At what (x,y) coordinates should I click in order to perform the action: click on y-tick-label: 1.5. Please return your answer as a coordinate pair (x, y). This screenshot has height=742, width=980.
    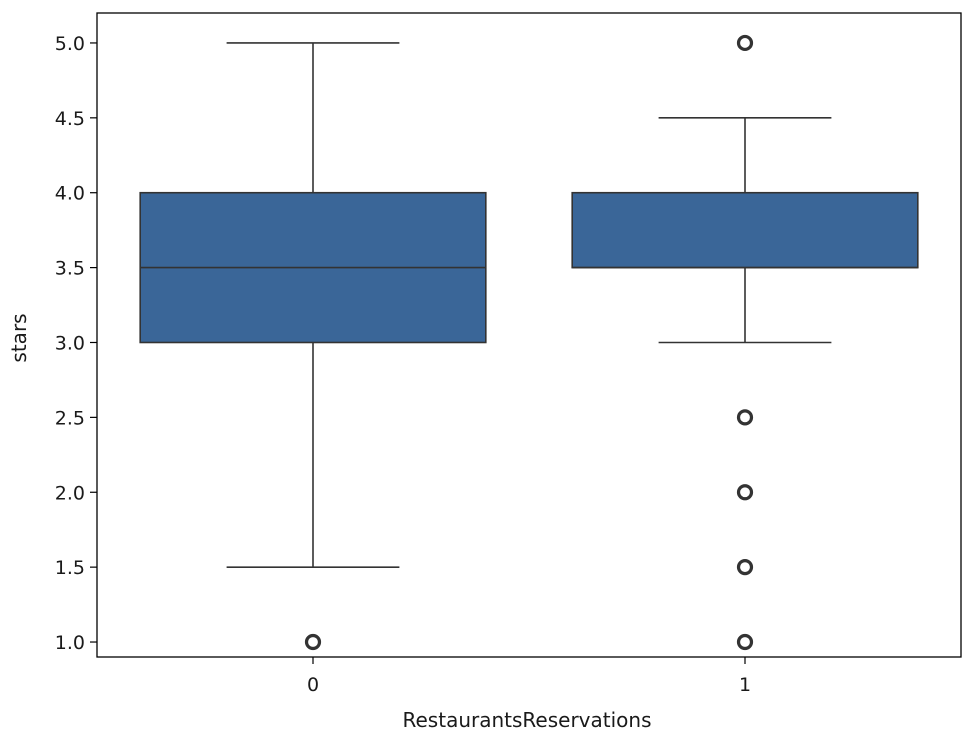
    Looking at the image, I should click on (70, 568).